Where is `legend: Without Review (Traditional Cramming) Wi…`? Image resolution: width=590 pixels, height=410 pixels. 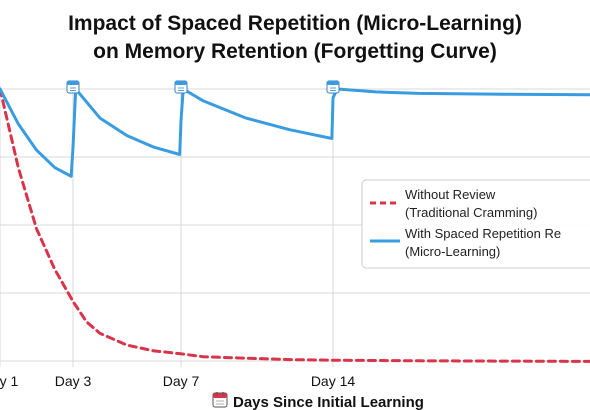
legend: Without Review (Traditional Cramming) Wi… is located at coordinates (475, 224).